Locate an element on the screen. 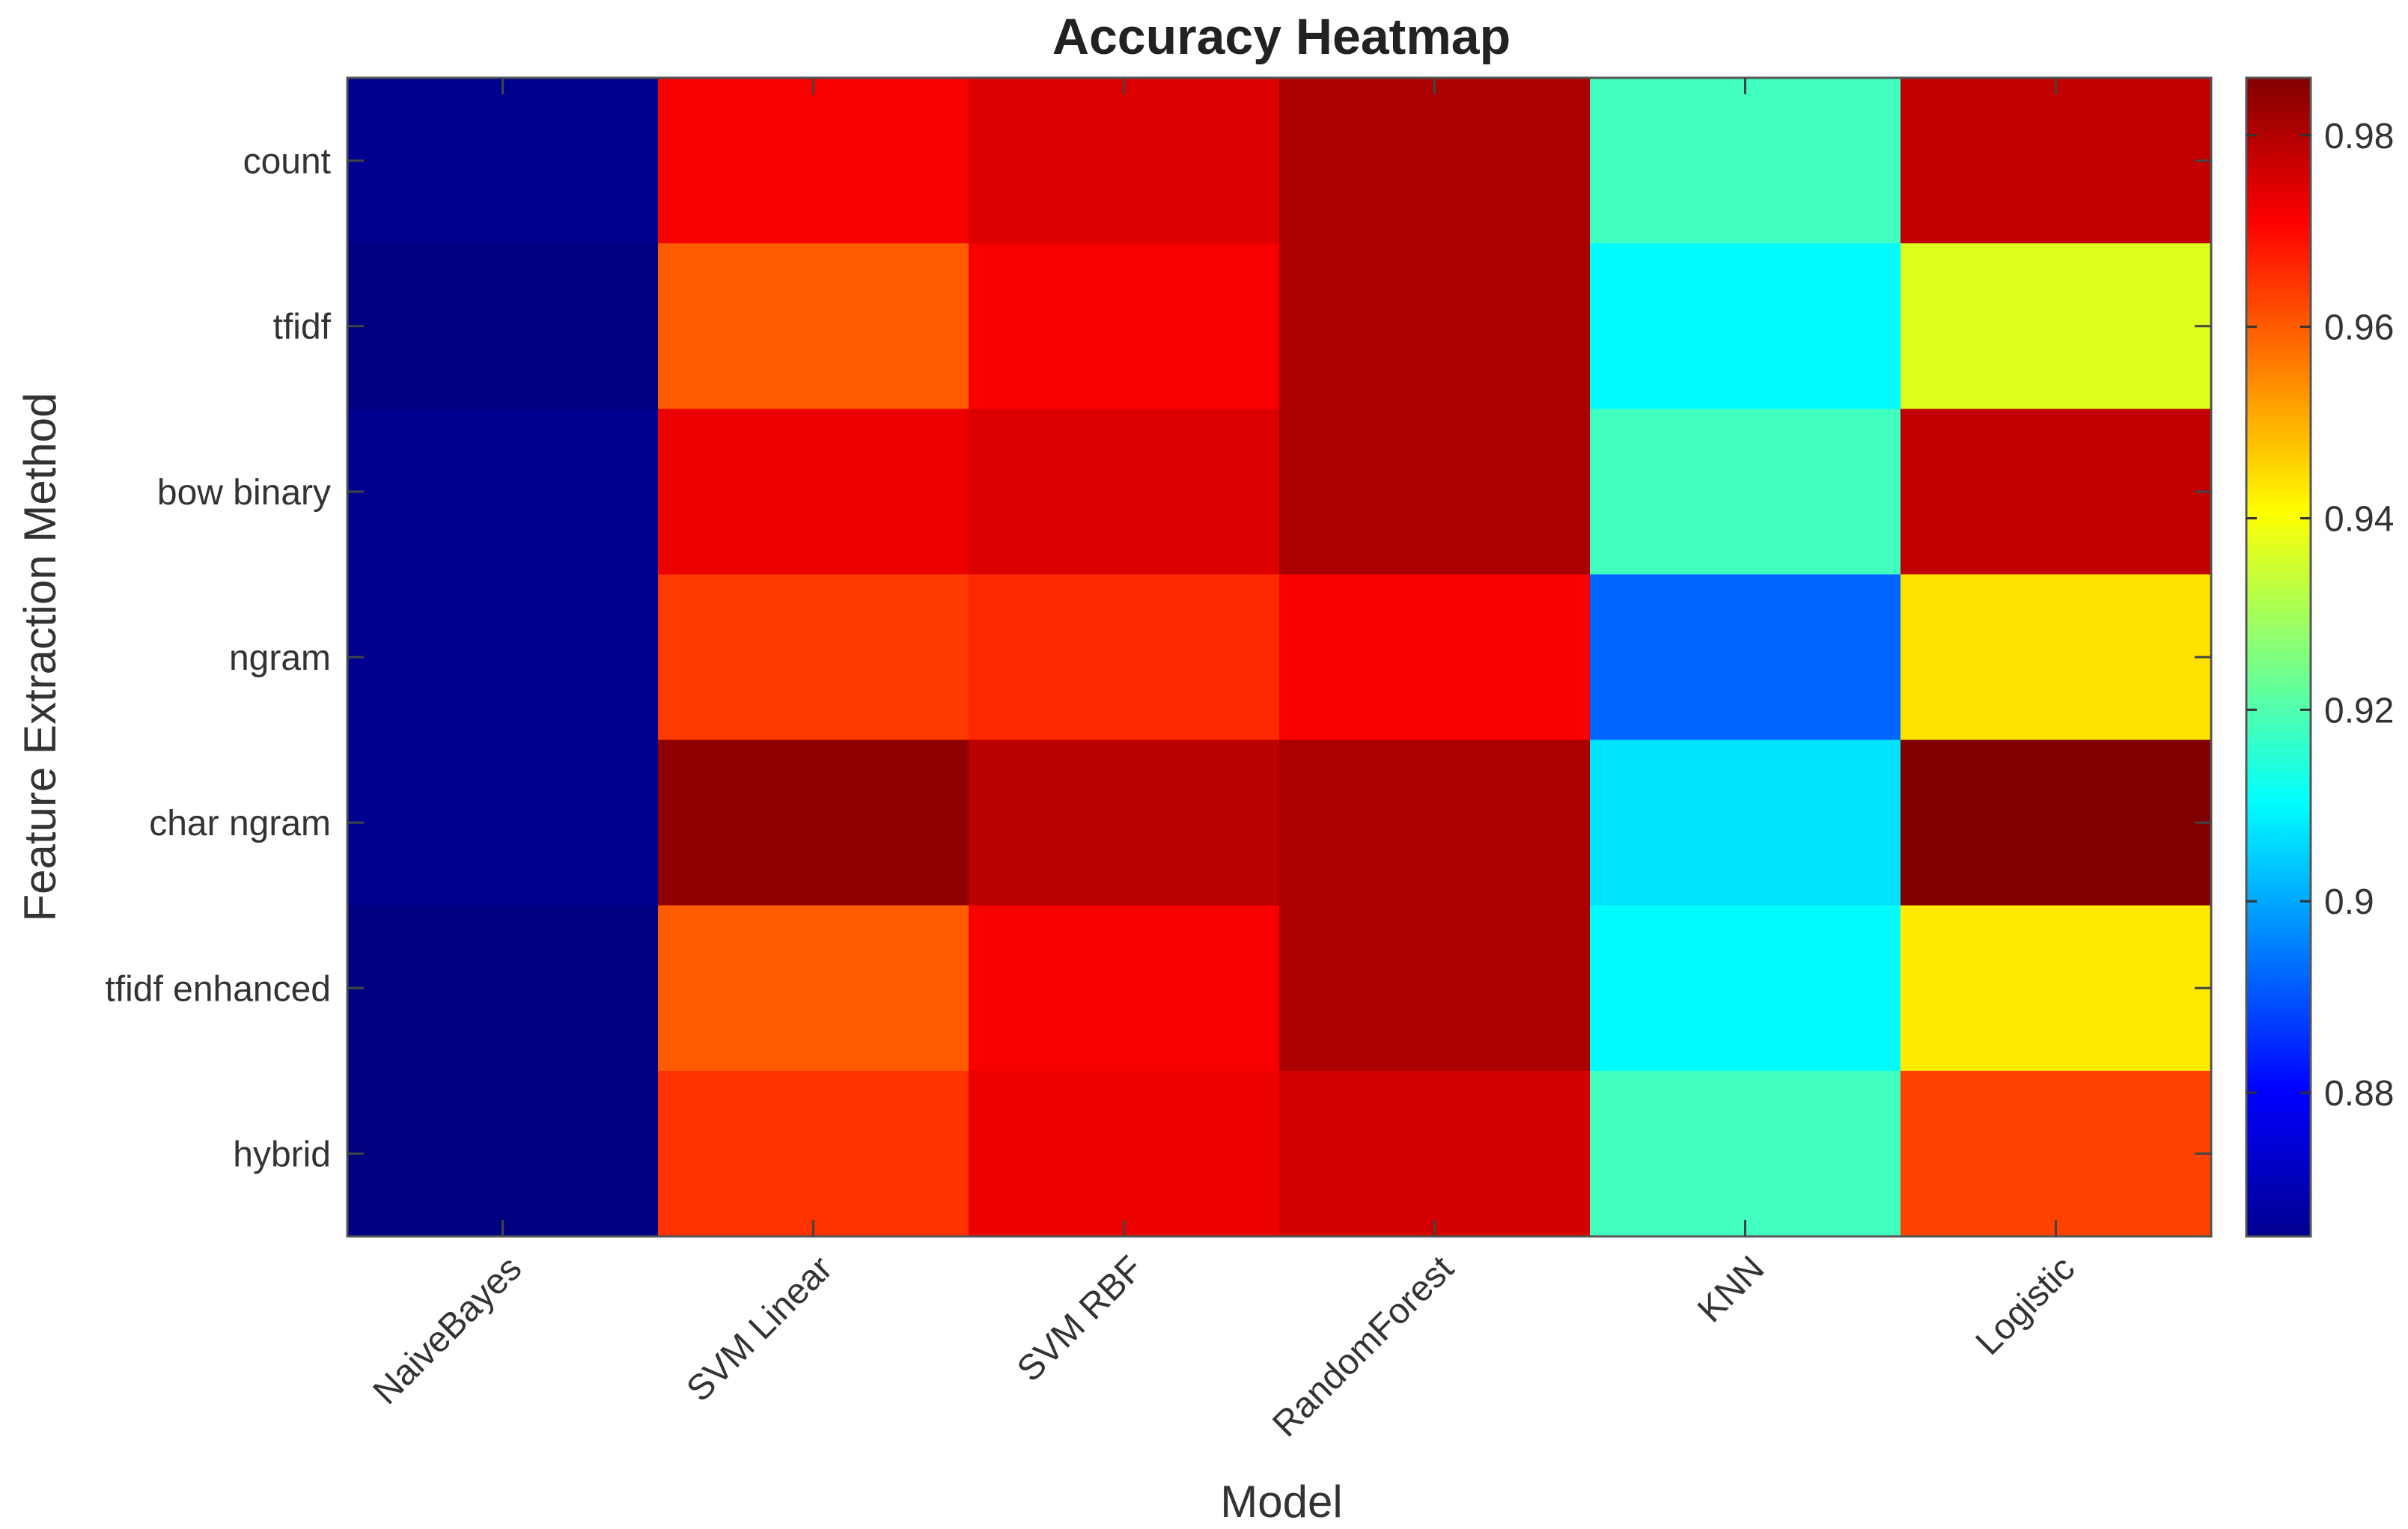  x-tick-label: Logistic is located at coordinates (2026, 1305).